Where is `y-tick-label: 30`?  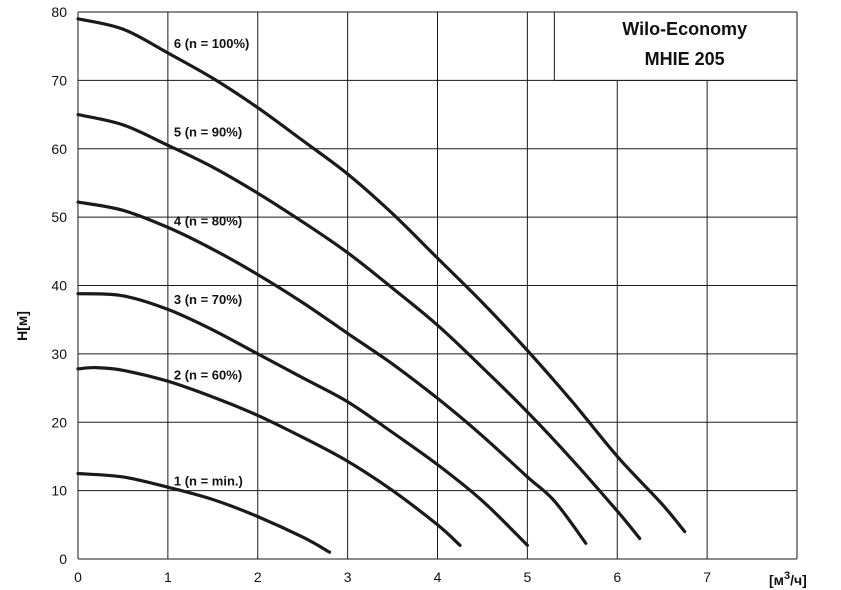 y-tick-label: 30 is located at coordinates (59, 354).